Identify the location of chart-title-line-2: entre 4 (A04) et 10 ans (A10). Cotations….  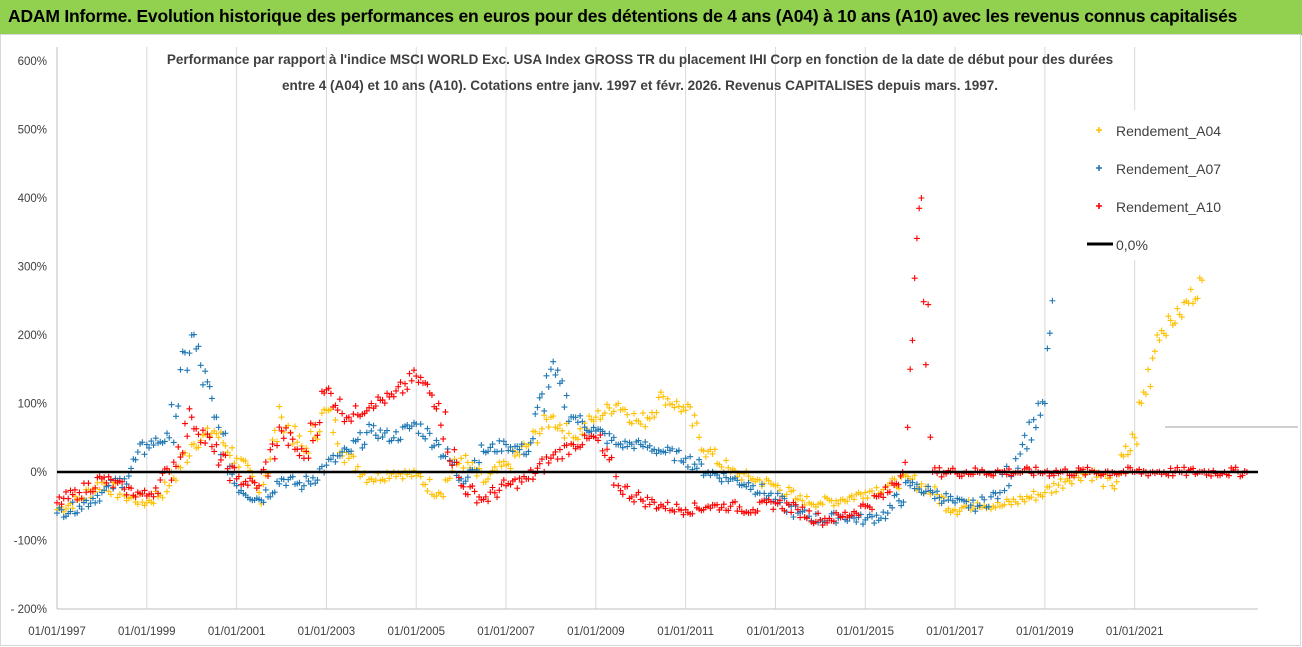
(640, 85).